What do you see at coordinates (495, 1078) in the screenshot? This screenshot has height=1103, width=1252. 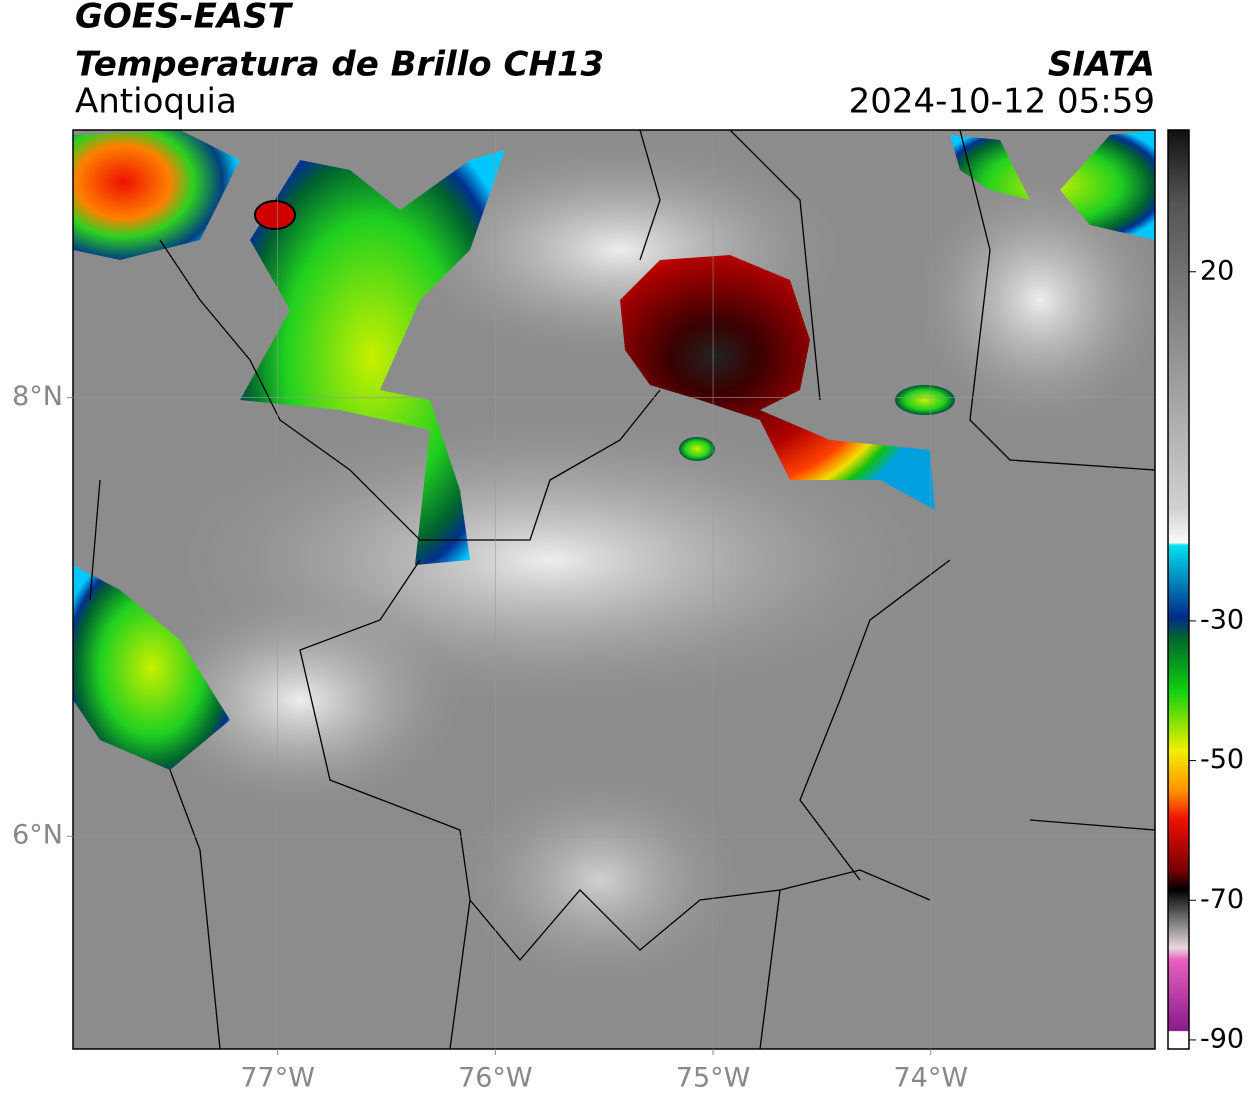 I see `x-tick-label: 76°W` at bounding box center [495, 1078].